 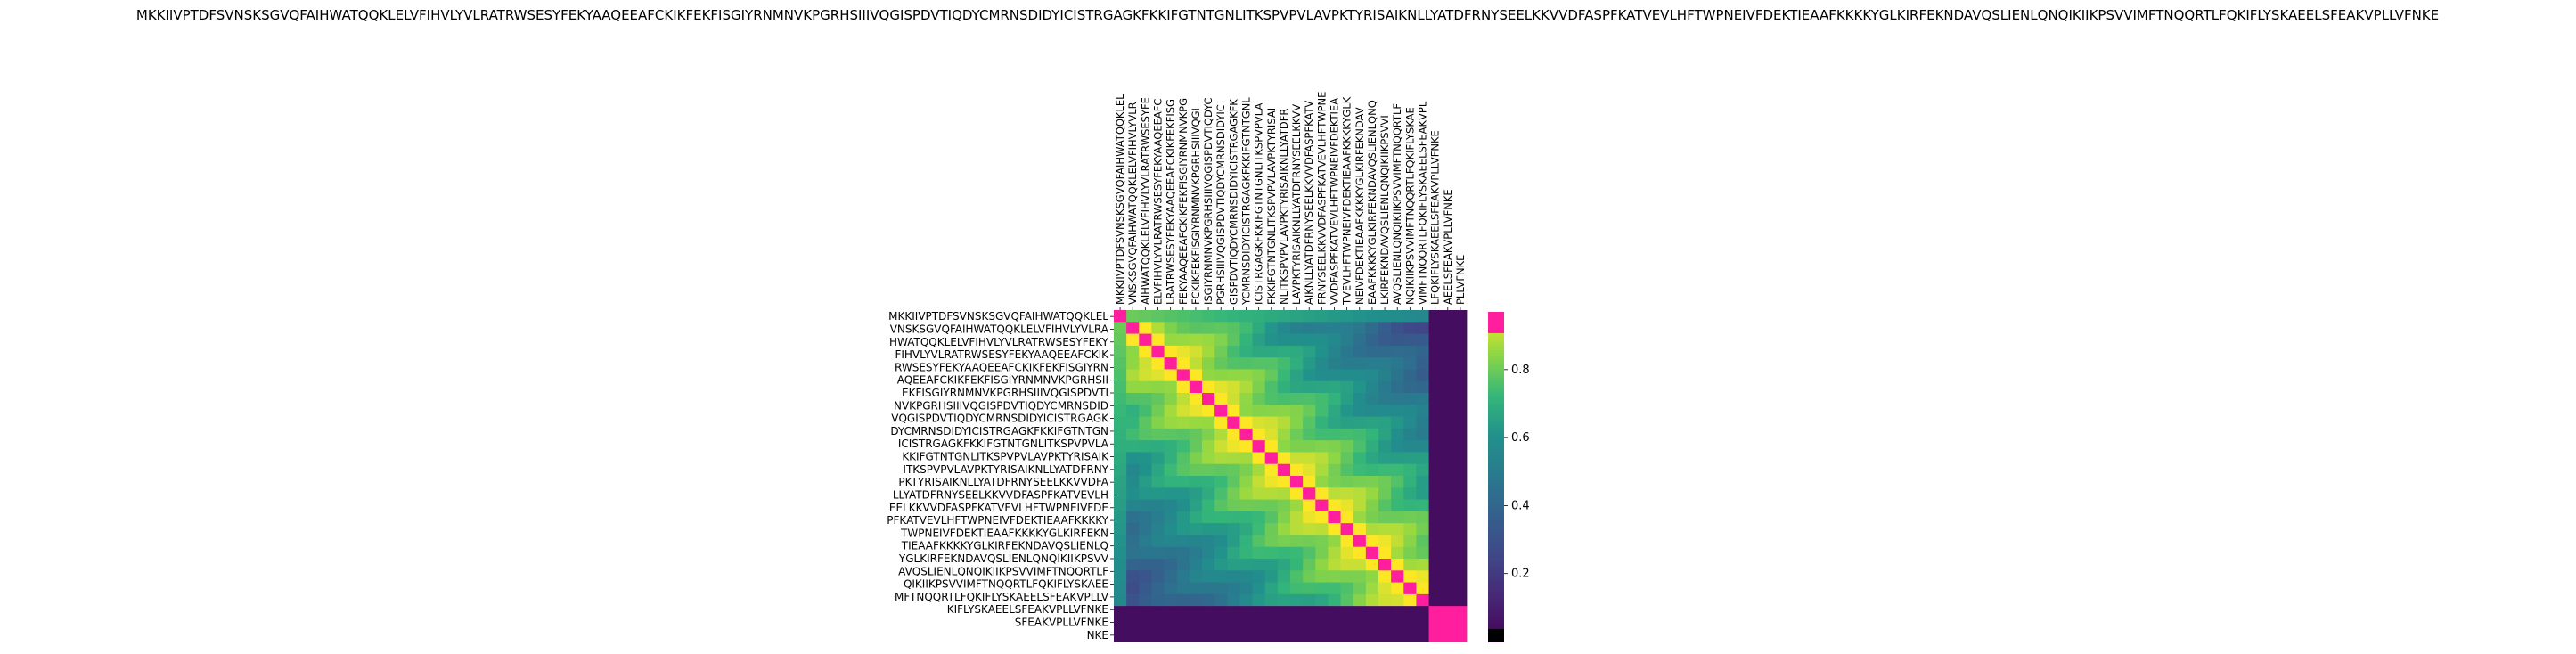 What do you see at coordinates (1000, 419) in the screenshot?
I see `y-tick-label: VQGISPDVTIQDYCMRNSDIDYICISTRGAGK` at bounding box center [1000, 419].